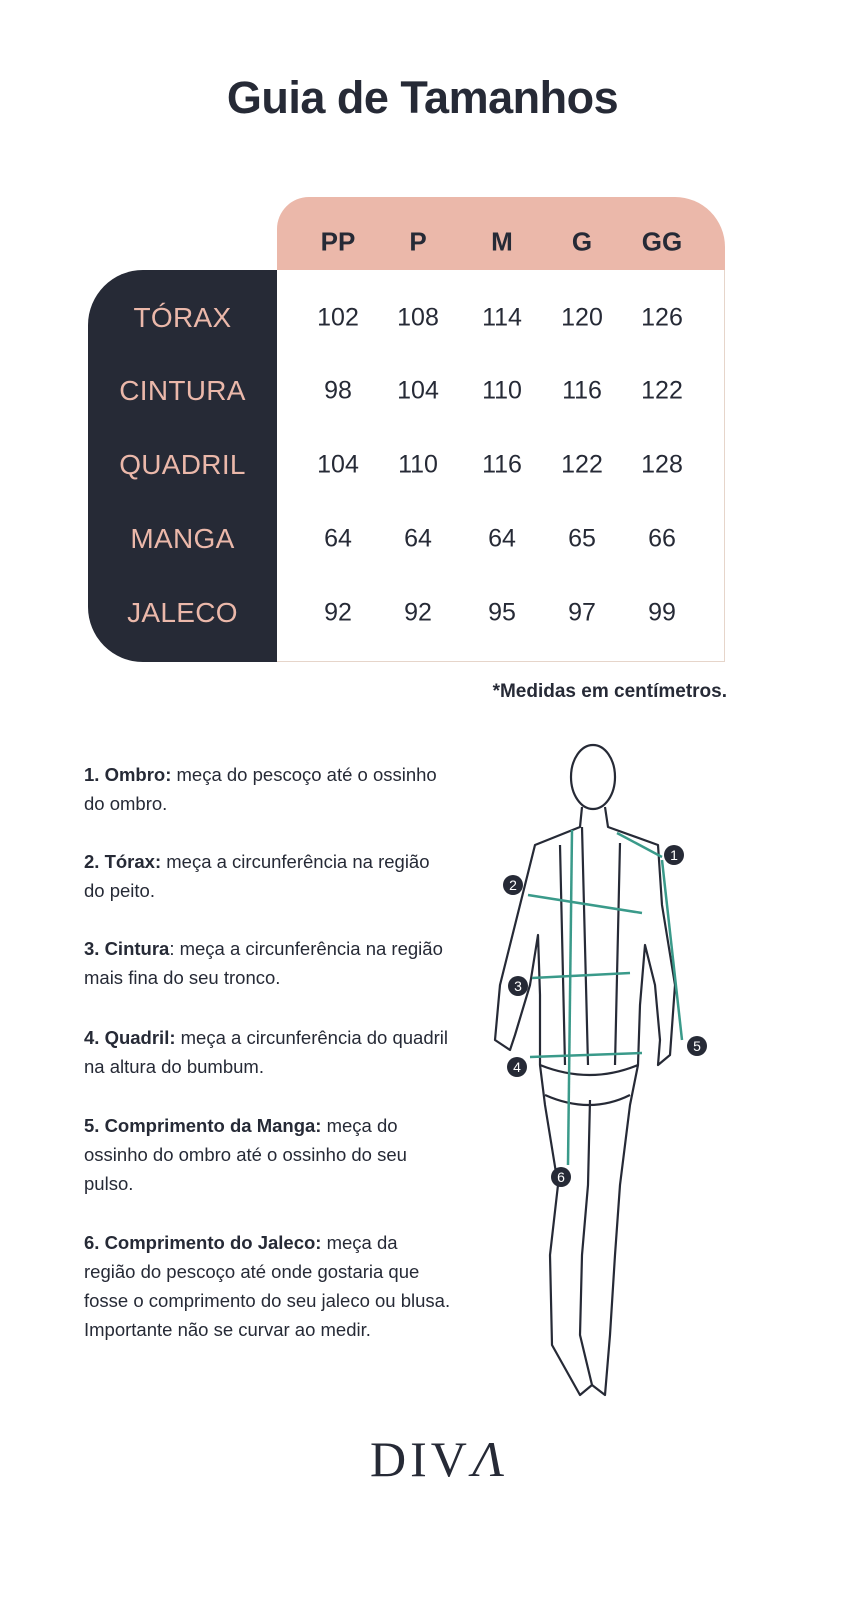 The image size is (845, 1600). What do you see at coordinates (502, 241) in the screenshot?
I see `size-header-m: M` at bounding box center [502, 241].